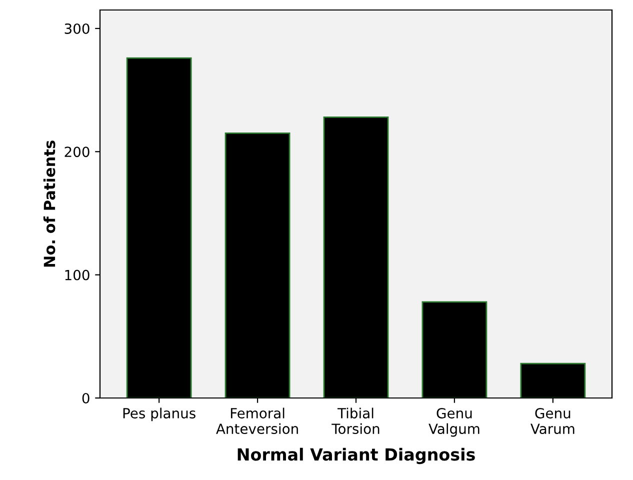 The height and width of the screenshot is (480, 633). Describe the element at coordinates (159, 415) in the screenshot. I see `x-tick-label: Pes planus` at that location.